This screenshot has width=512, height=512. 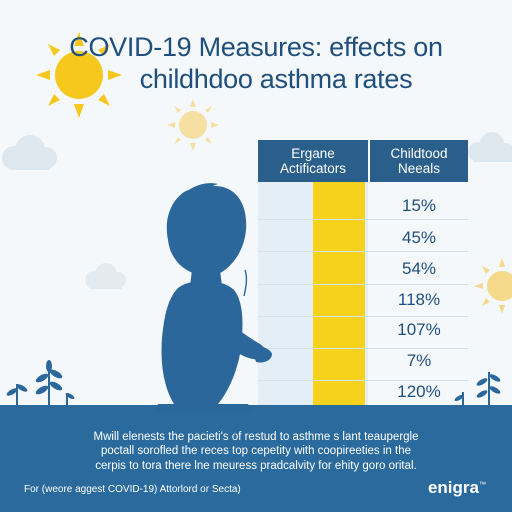 What do you see at coordinates (79, 75) in the screenshot?
I see `sun-icon-large` at bounding box center [79, 75].